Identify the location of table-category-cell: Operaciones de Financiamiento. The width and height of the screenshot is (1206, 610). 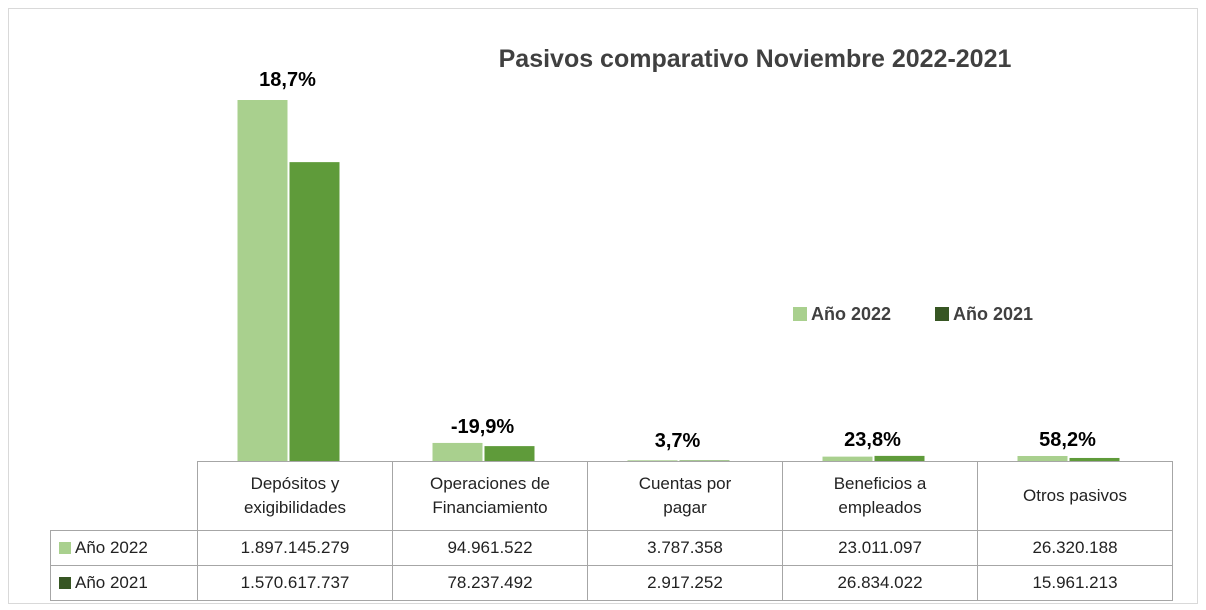
(490, 496).